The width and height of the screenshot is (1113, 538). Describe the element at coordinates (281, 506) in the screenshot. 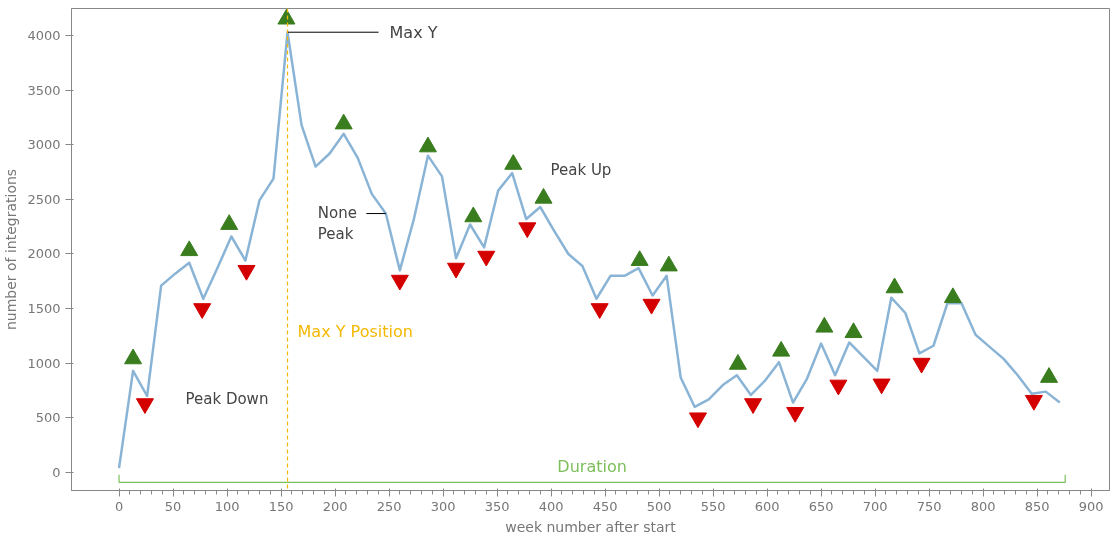

I see `x-tick-label: 150` at that location.